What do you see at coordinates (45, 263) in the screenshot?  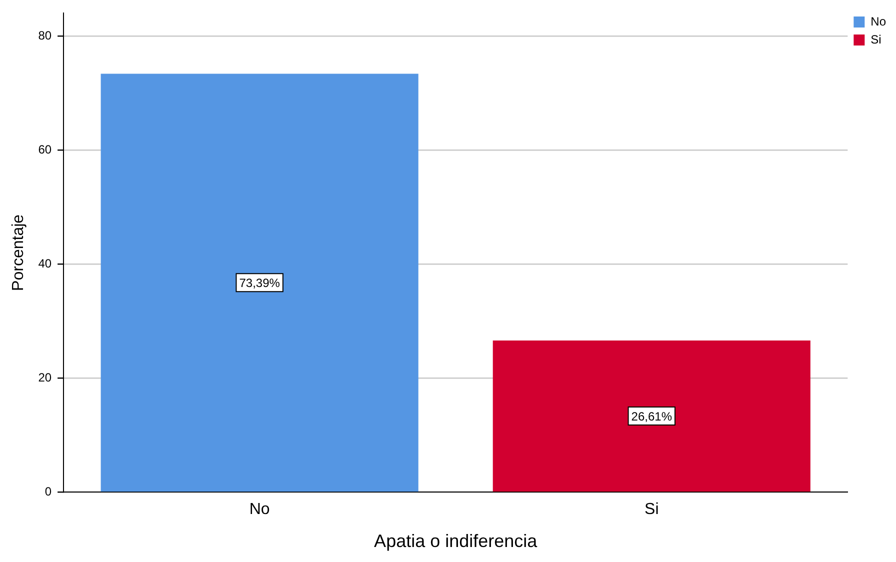 I see `y-tick-label: 40` at bounding box center [45, 263].